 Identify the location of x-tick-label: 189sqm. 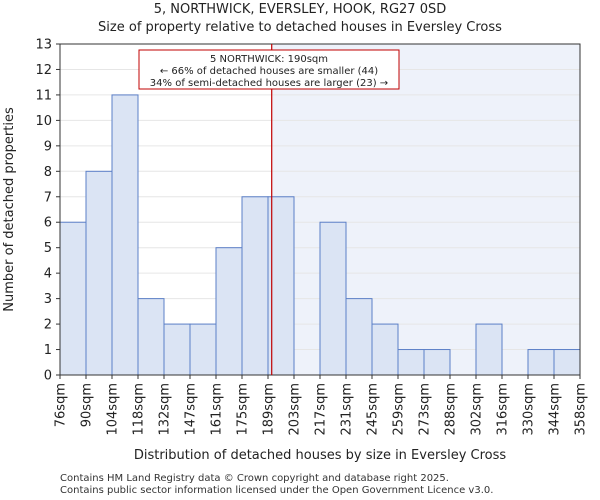
(269, 409).